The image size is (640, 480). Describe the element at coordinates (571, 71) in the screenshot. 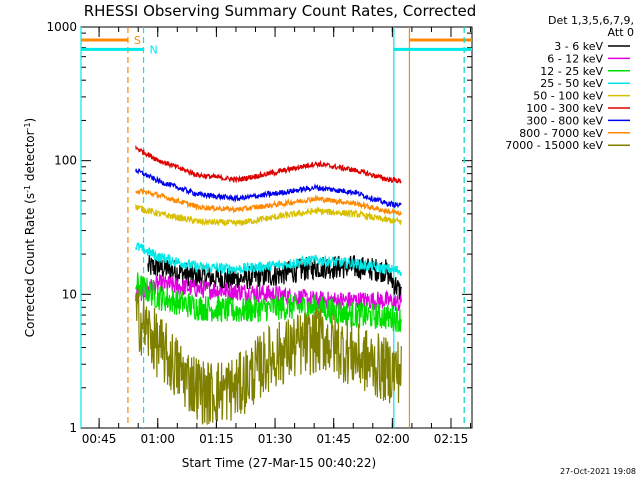

I see `legend-entry: 12 - 25 keV` at that location.